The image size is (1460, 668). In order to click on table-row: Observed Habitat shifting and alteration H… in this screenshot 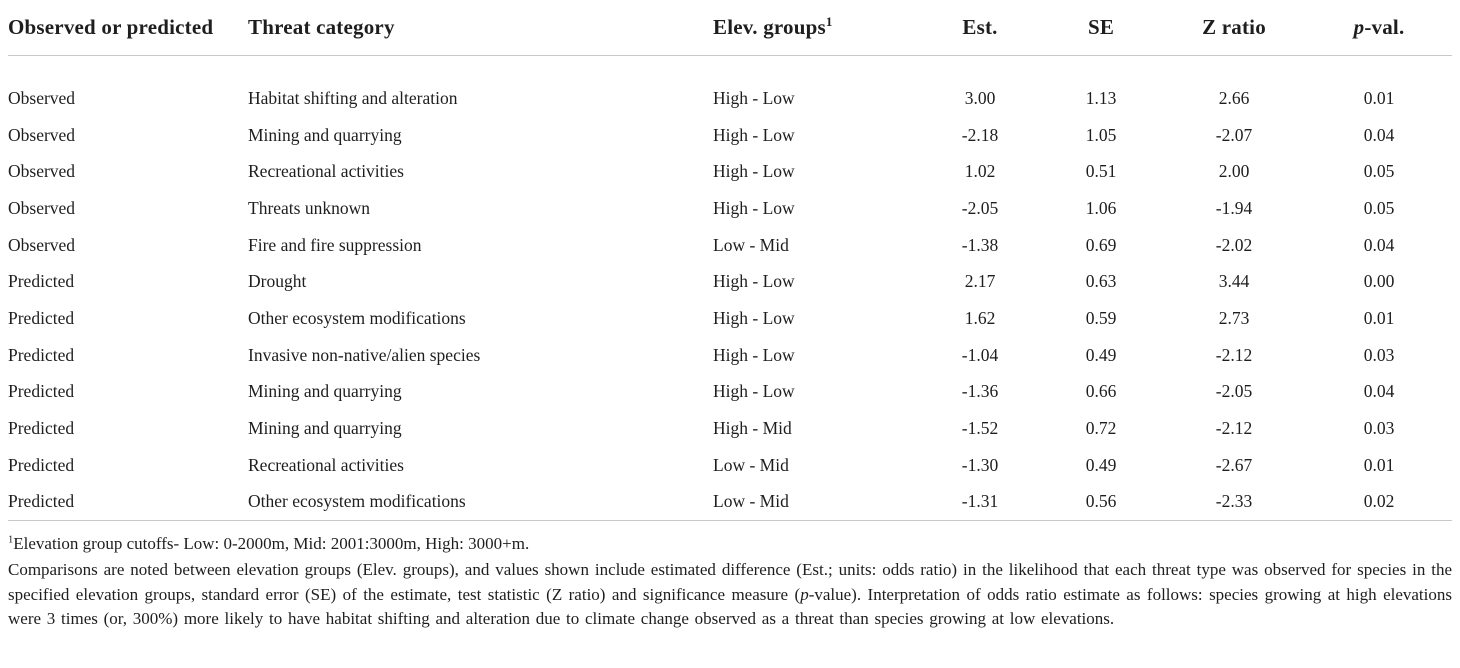, I will do `click(730, 98)`.